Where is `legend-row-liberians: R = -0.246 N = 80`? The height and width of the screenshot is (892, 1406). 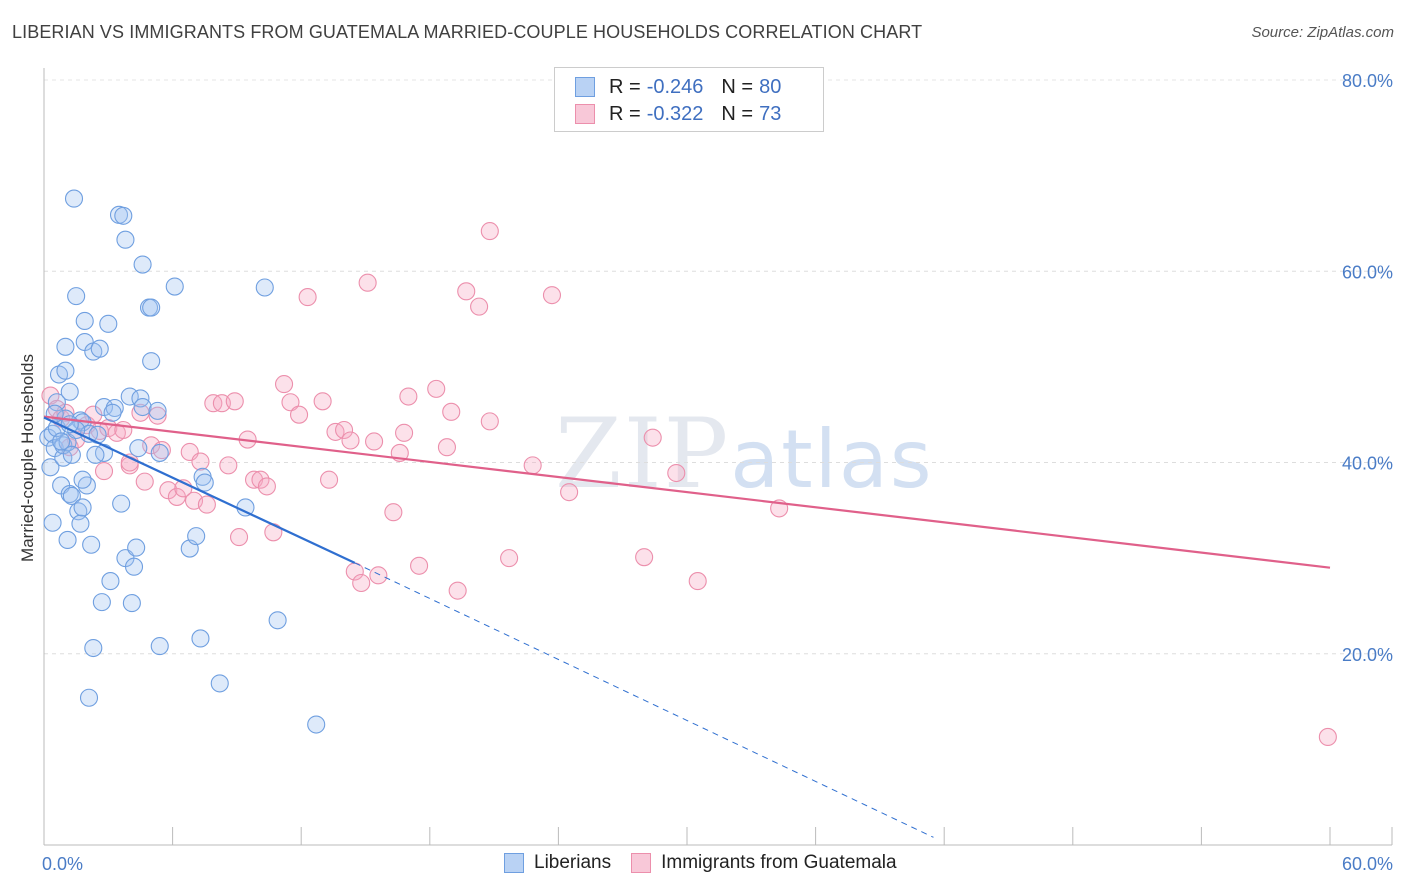 legend-row-liberians: R = -0.246 N = 80 is located at coordinates (678, 87).